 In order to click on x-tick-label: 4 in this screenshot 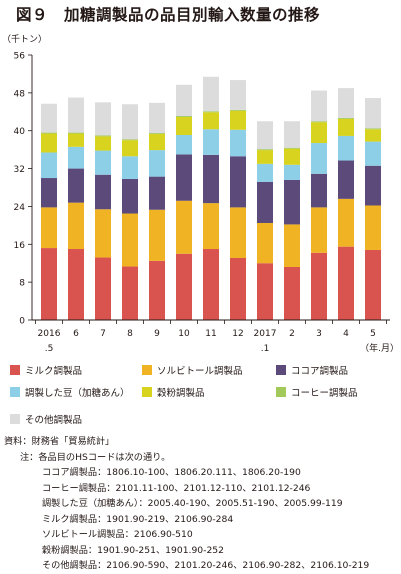, I will do `click(346, 334)`.